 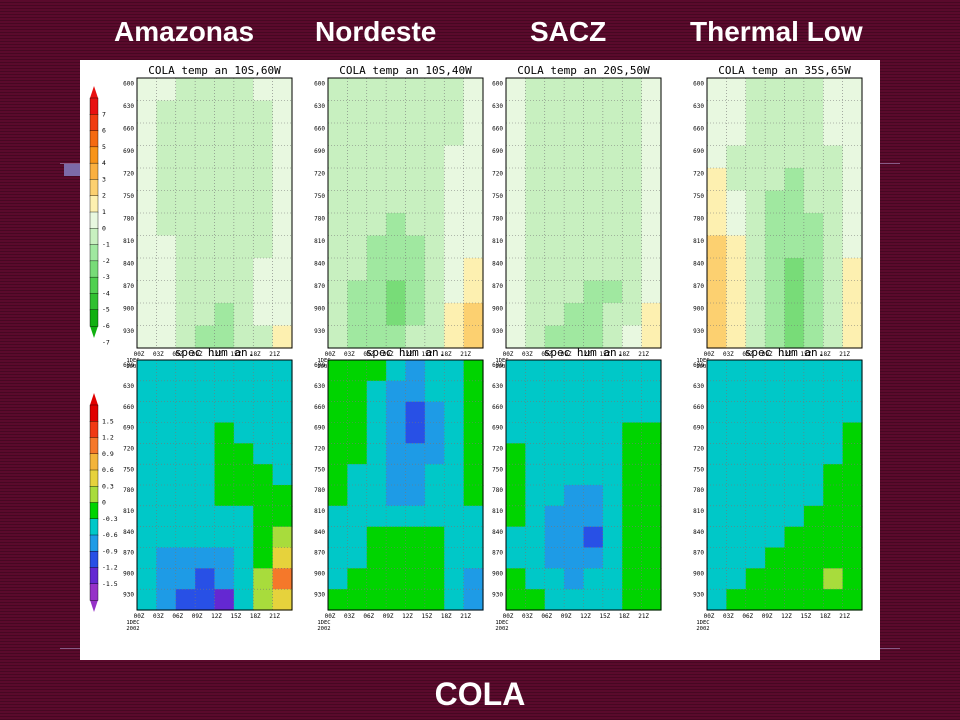 What do you see at coordinates (128, 449) in the screenshot?
I see `y-tick-label: 720` at bounding box center [128, 449].